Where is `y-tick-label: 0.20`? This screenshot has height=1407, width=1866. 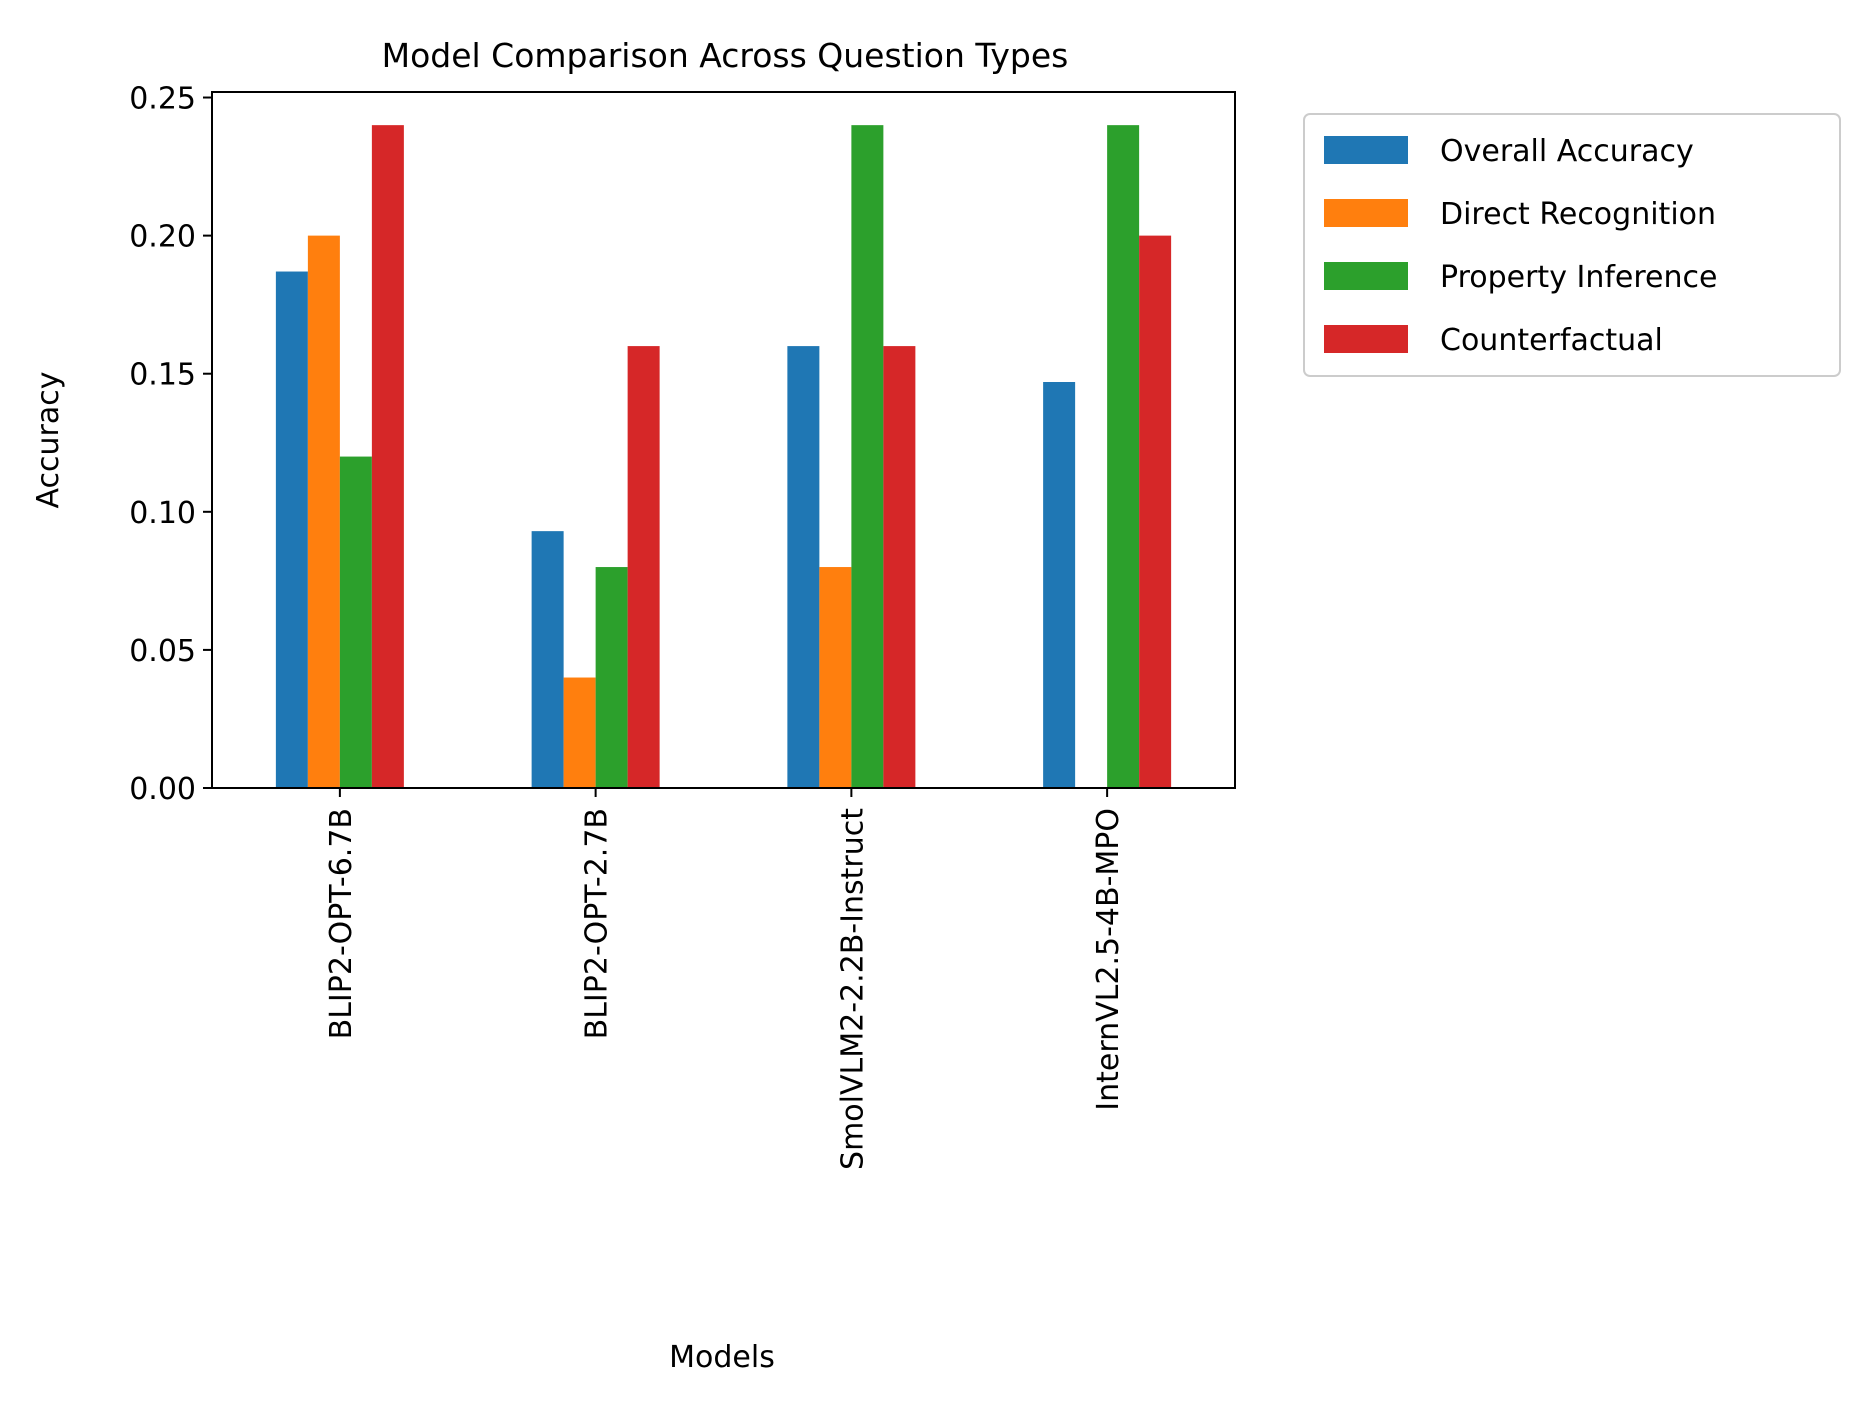
y-tick-label: 0.20 is located at coordinates (162, 237).